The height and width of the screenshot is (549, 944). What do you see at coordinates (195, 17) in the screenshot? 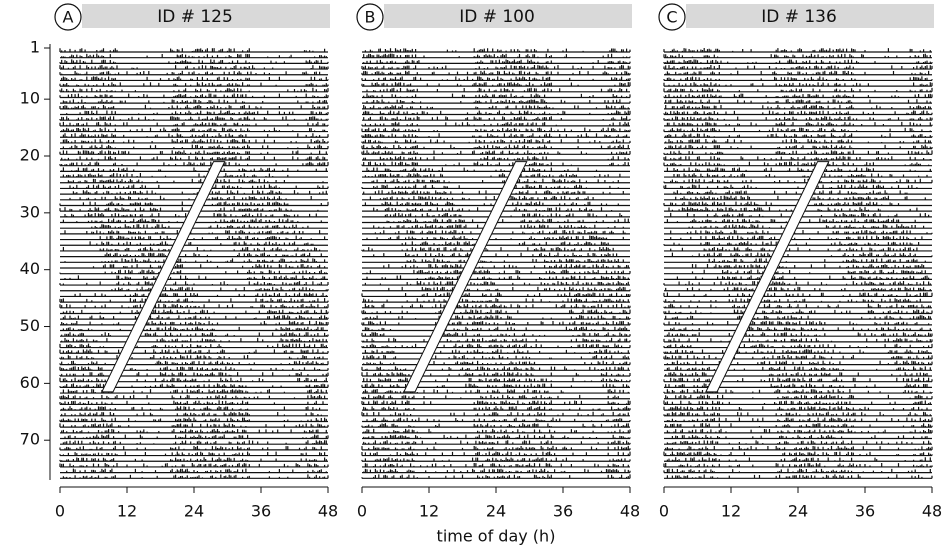
I see `panel-title: ID # 125` at bounding box center [195, 17].